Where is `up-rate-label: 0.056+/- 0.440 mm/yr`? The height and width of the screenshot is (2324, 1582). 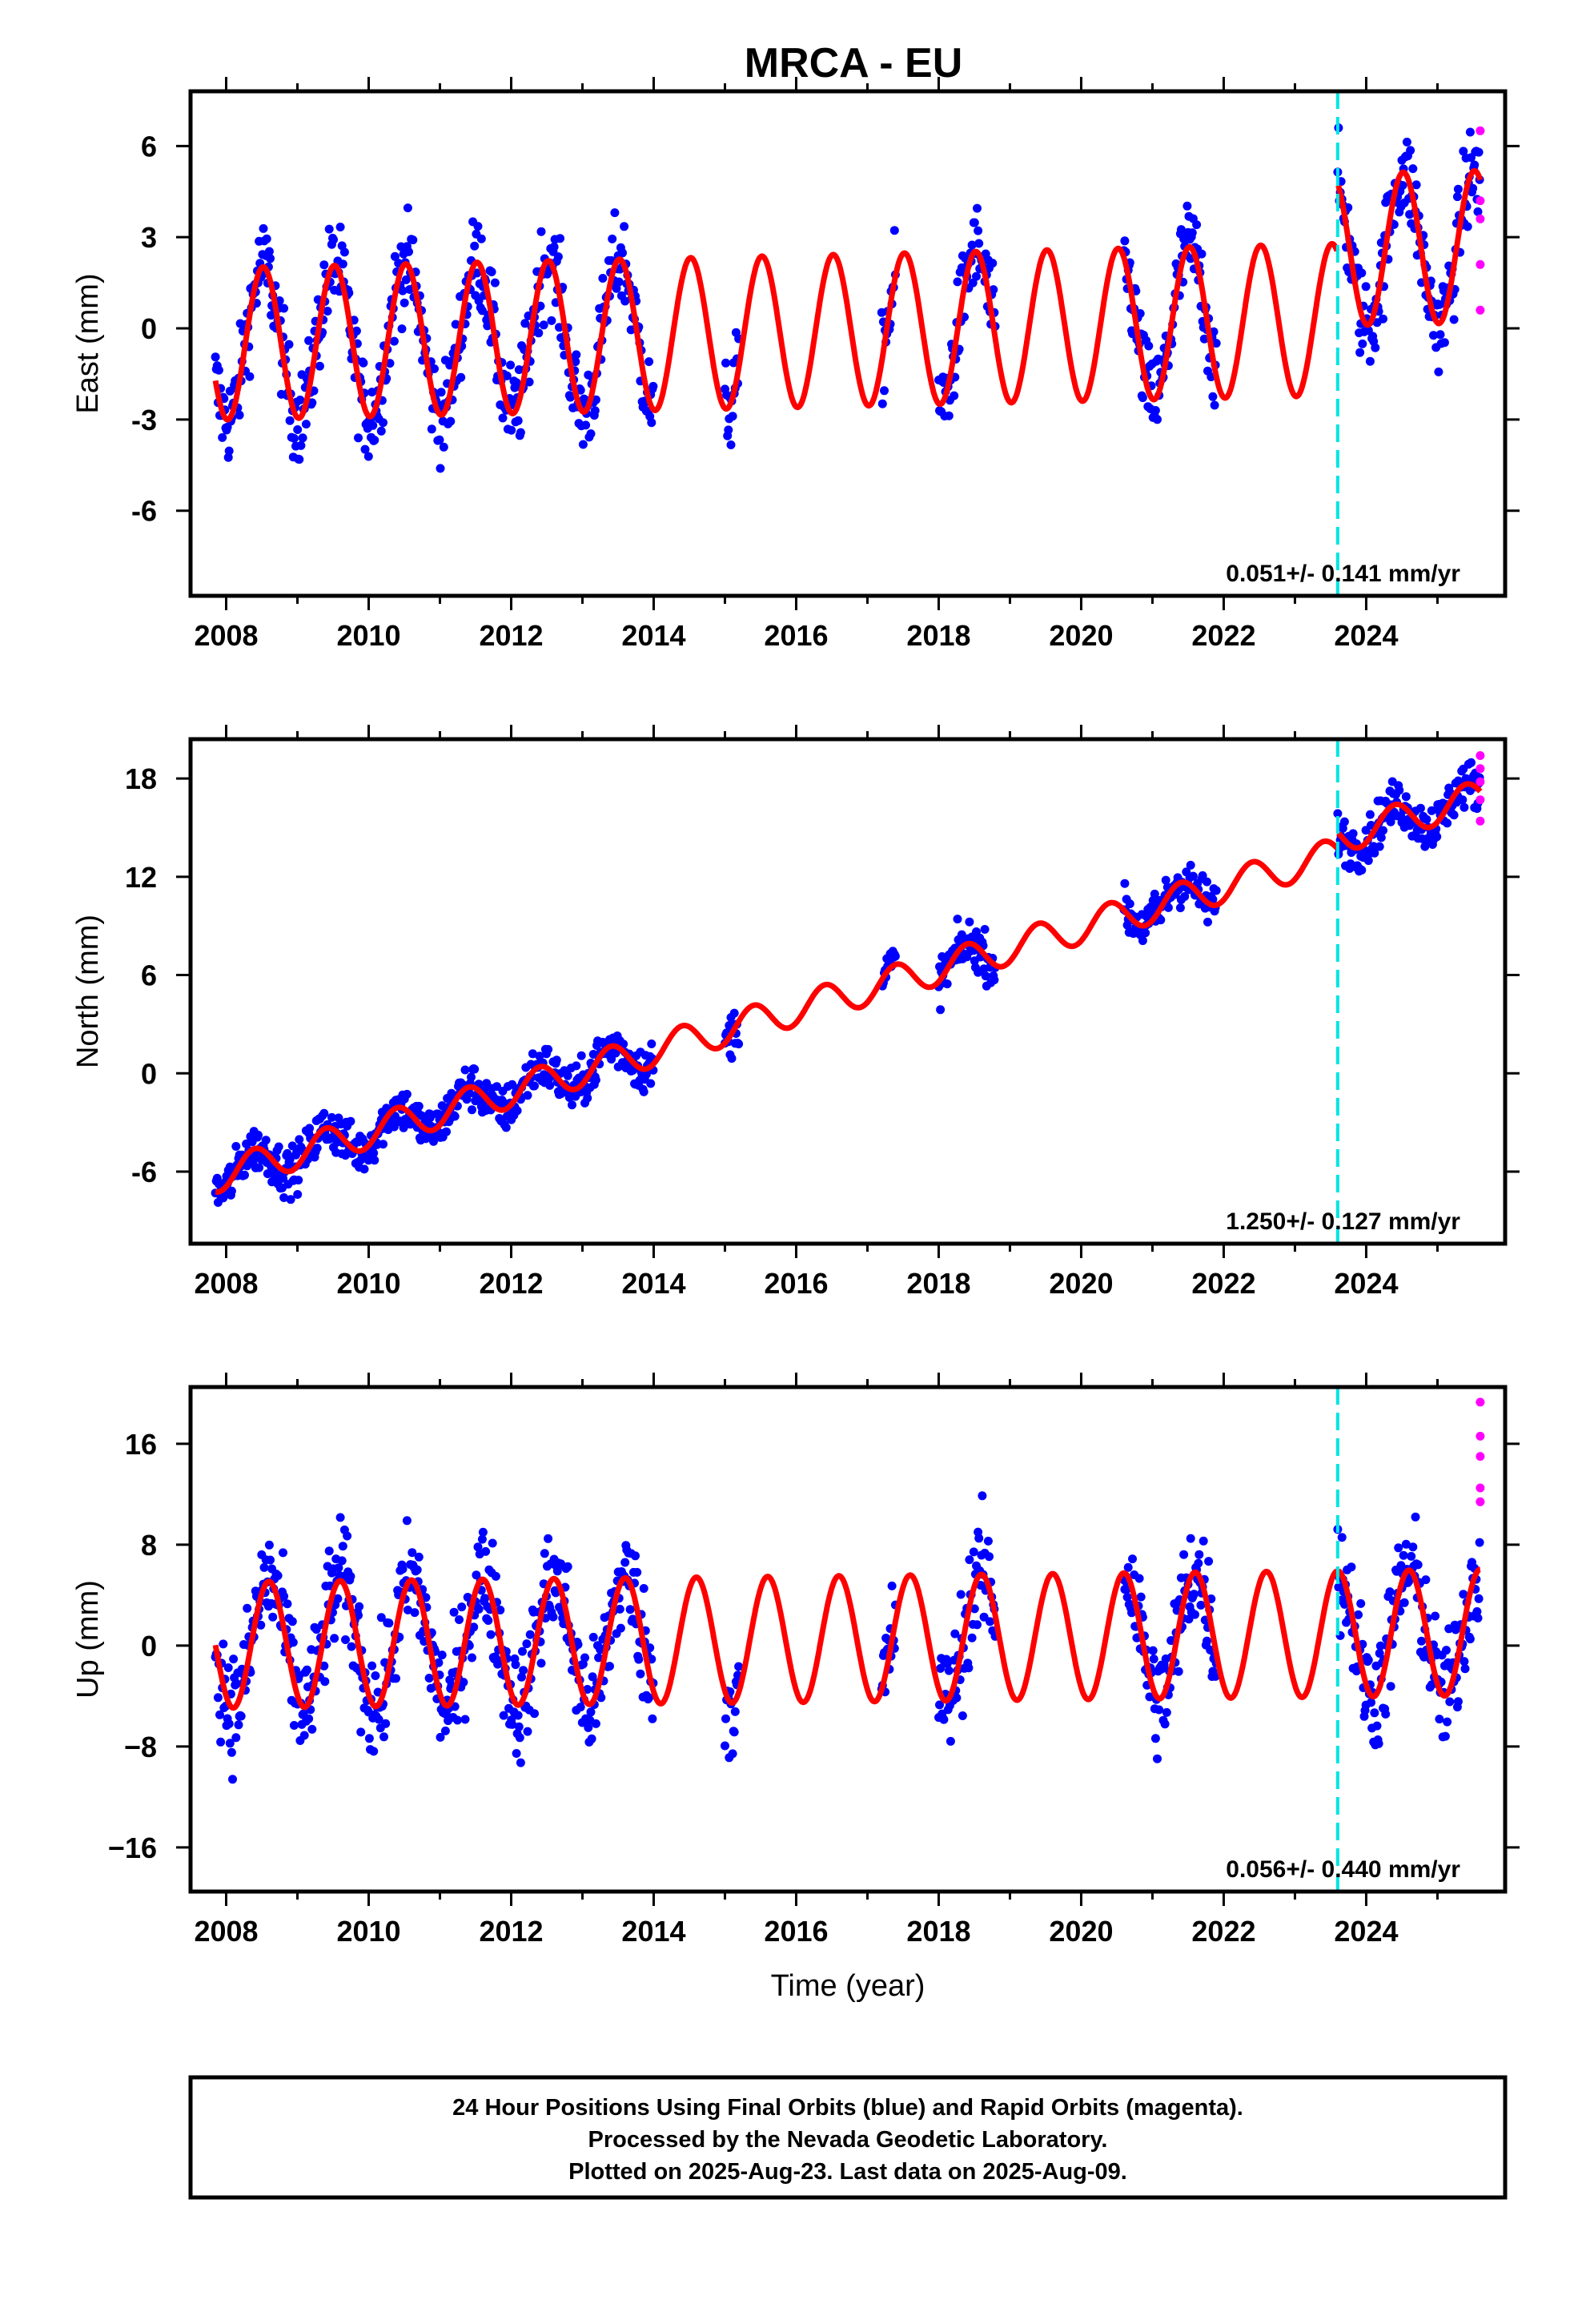
up-rate-label: 0.056+/- 0.440 mm/yr is located at coordinates (1343, 1869).